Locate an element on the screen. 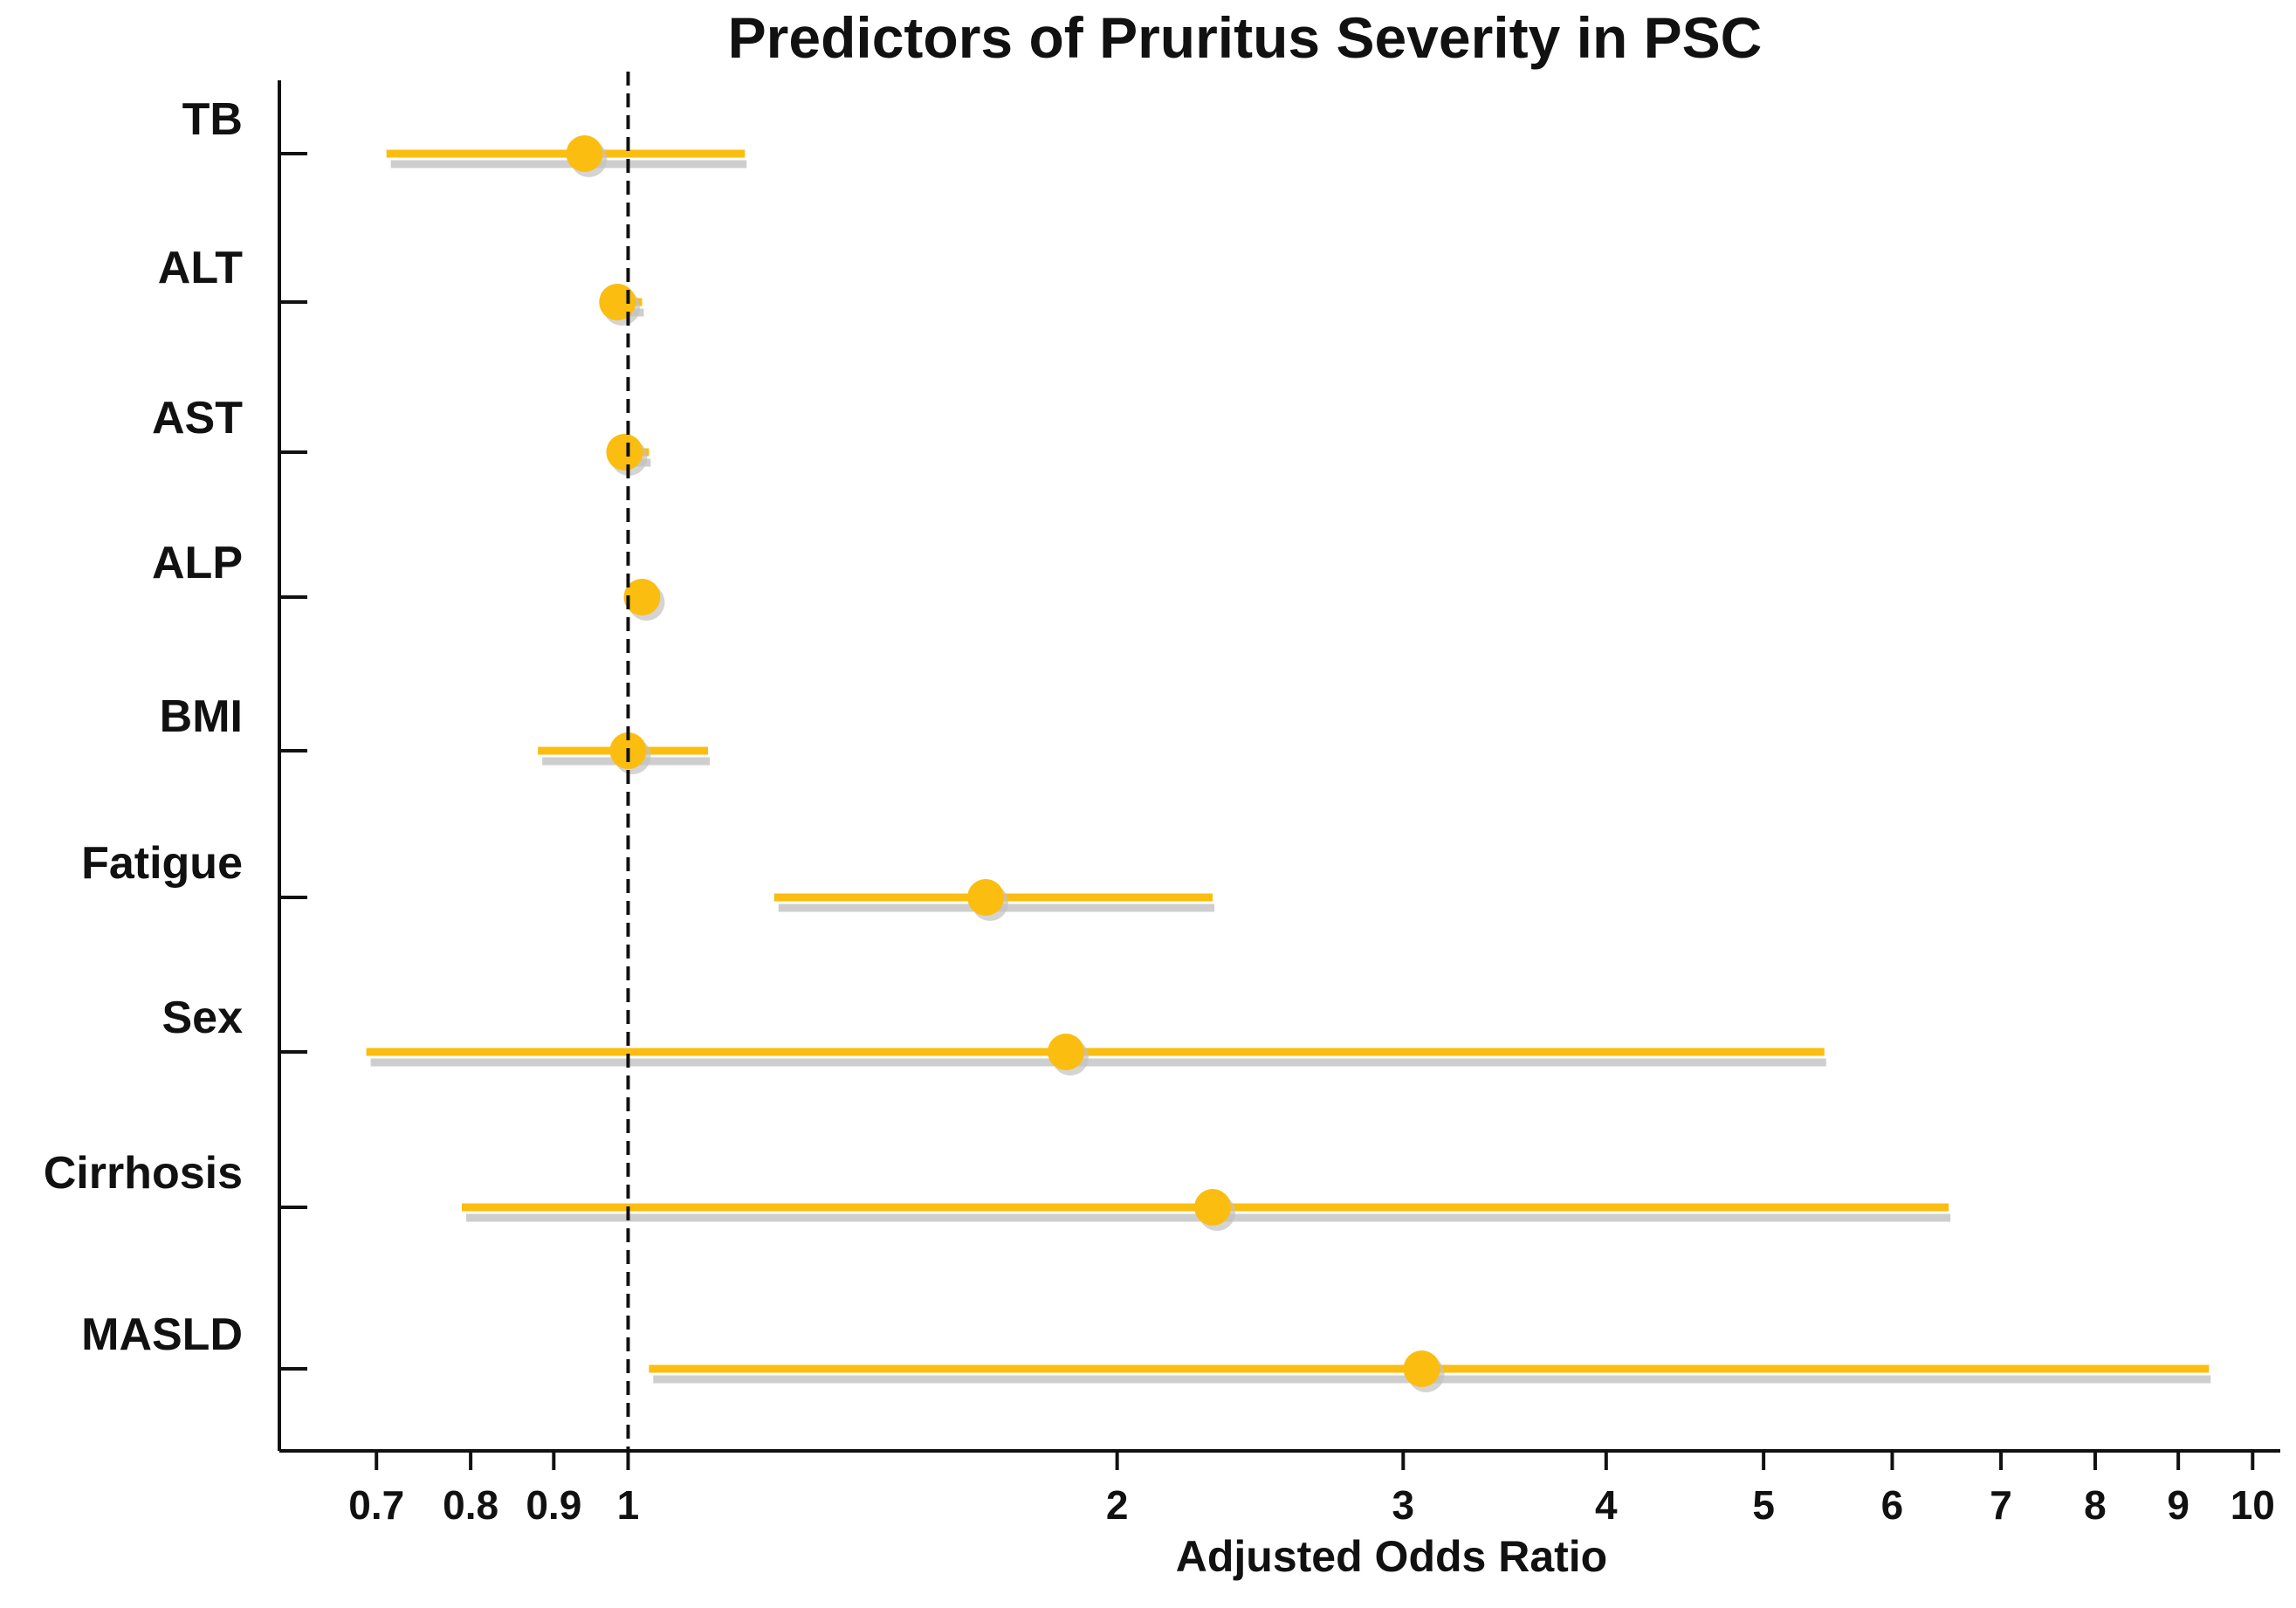 The image size is (2296, 1608). x-tick-label: 0.8 is located at coordinates (470, 1505).